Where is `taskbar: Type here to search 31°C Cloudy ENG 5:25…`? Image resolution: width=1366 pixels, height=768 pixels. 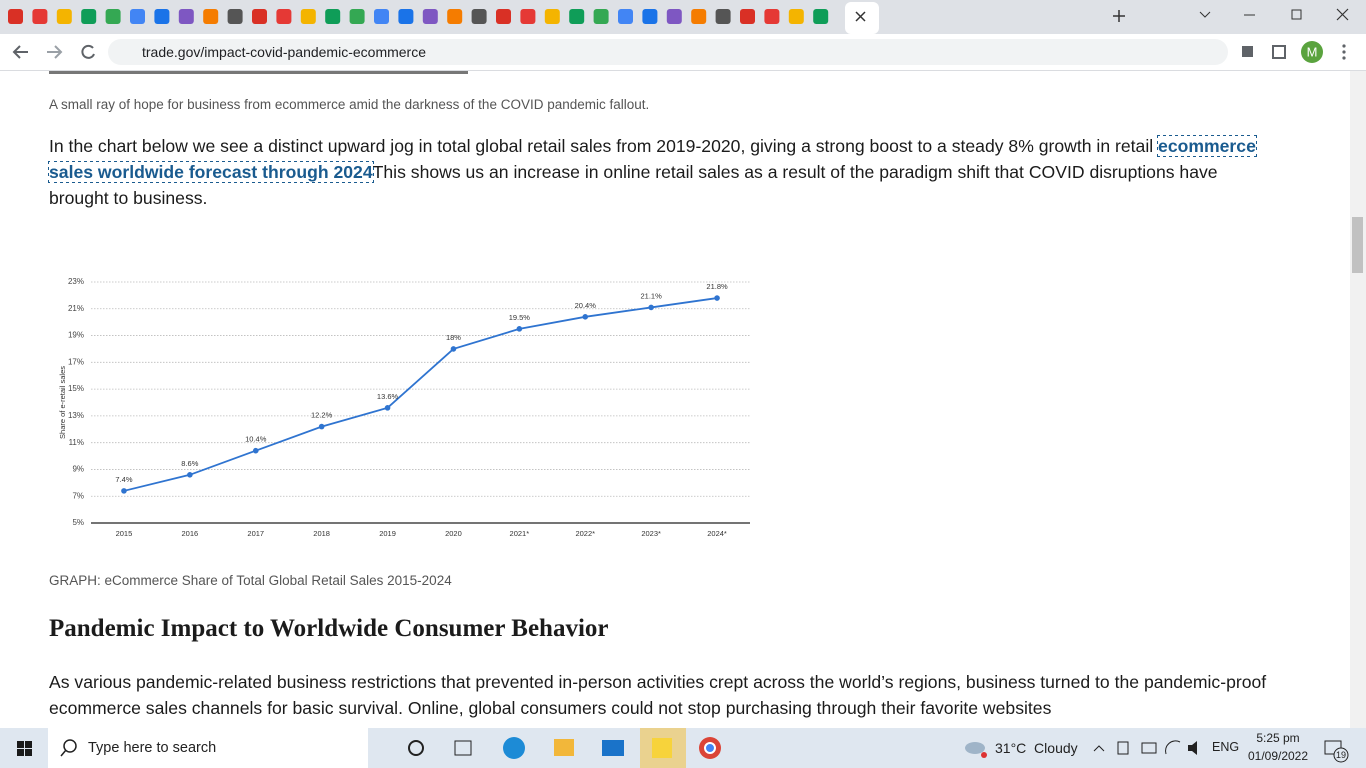
taskbar: Type here to search 31°C Cloudy ENG 5:25… is located at coordinates (683, 748).